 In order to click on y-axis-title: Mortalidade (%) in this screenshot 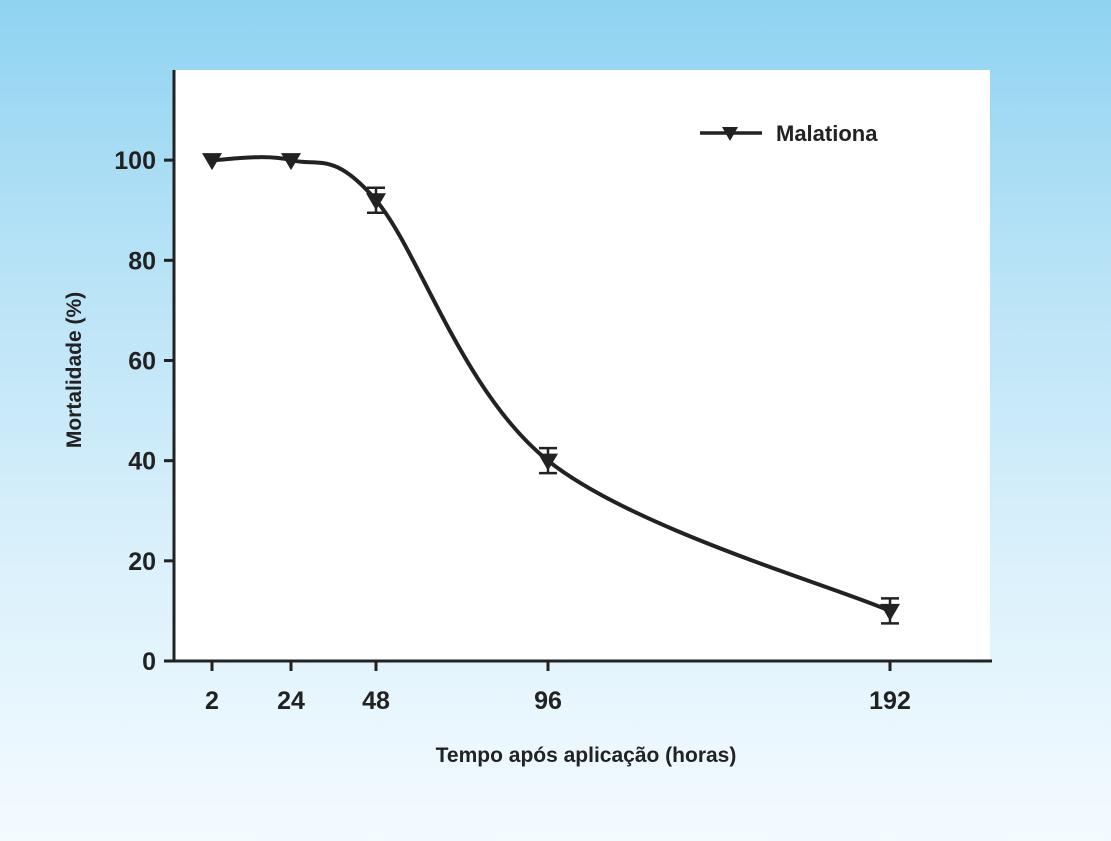, I will do `click(74, 370)`.